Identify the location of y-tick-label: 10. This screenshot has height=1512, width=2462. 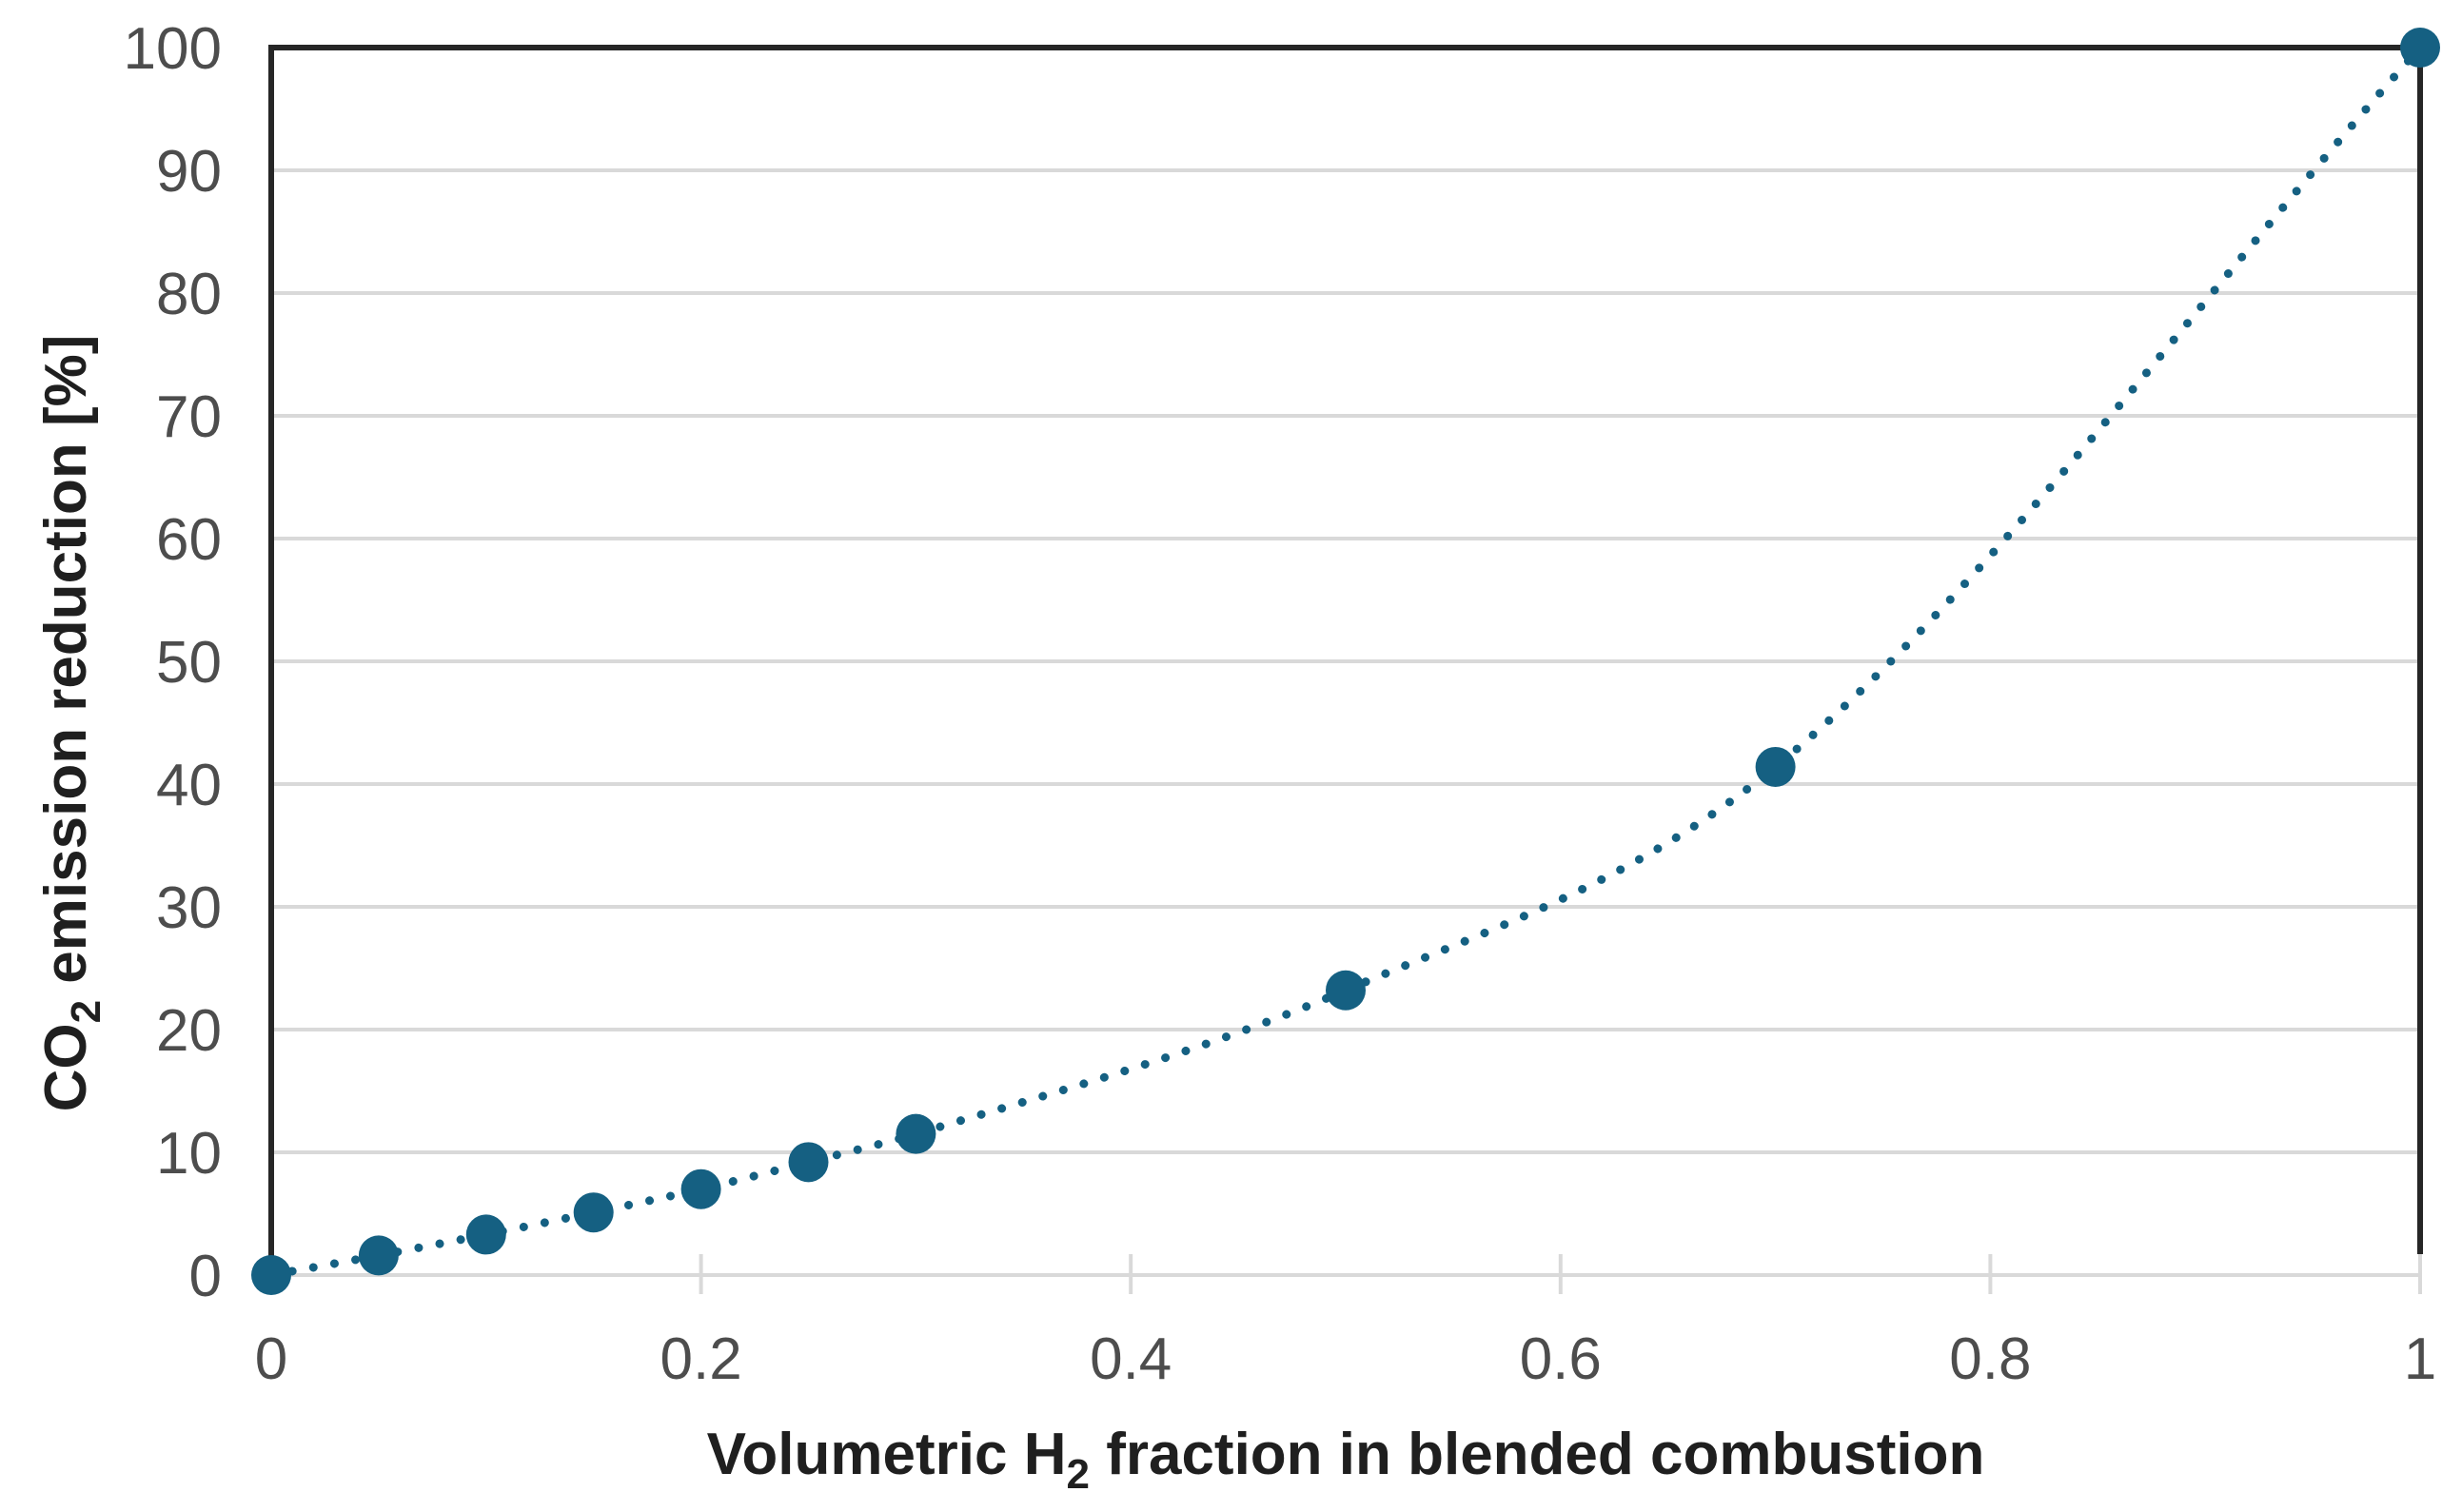
(189, 1154).